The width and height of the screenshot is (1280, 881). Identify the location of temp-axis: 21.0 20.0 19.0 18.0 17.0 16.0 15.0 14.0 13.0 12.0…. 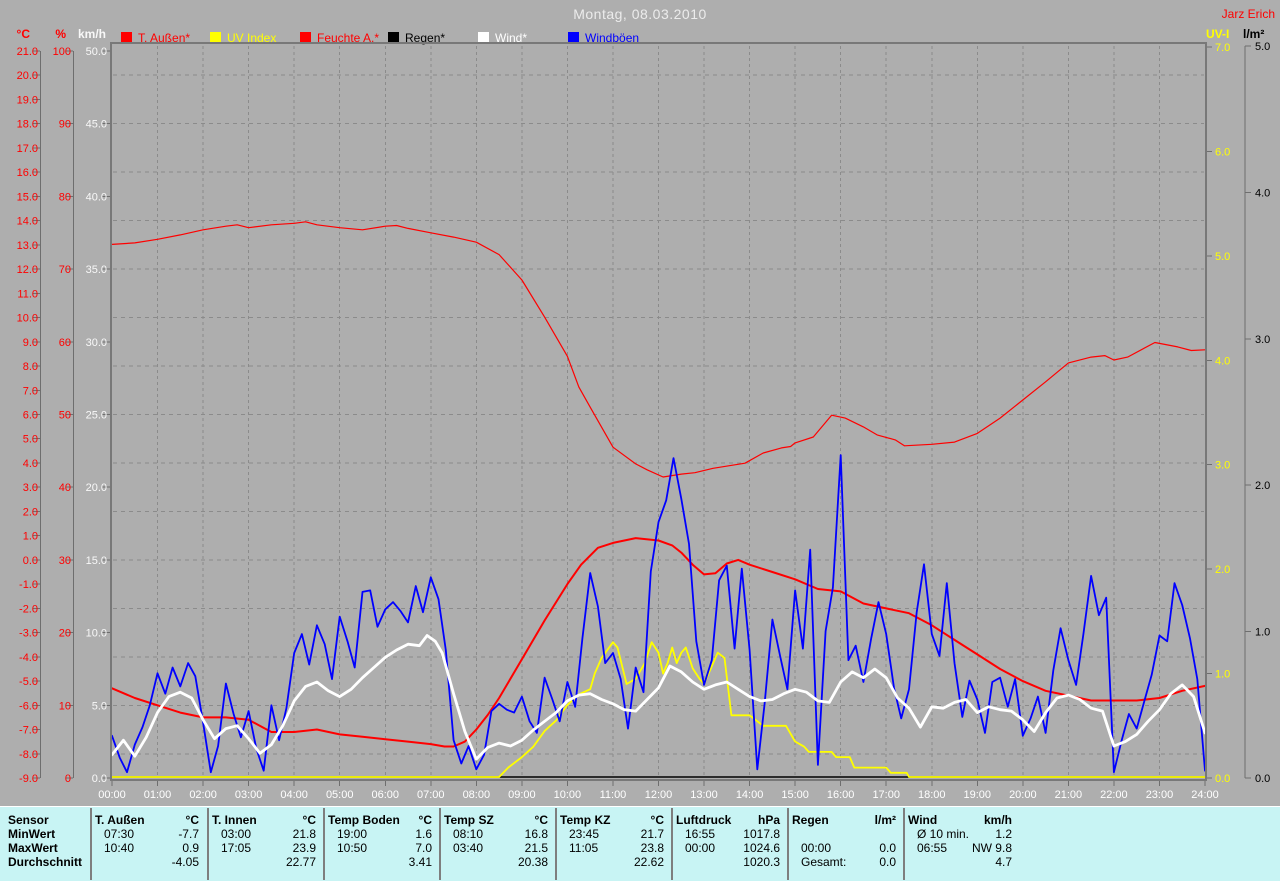
(29, 415).